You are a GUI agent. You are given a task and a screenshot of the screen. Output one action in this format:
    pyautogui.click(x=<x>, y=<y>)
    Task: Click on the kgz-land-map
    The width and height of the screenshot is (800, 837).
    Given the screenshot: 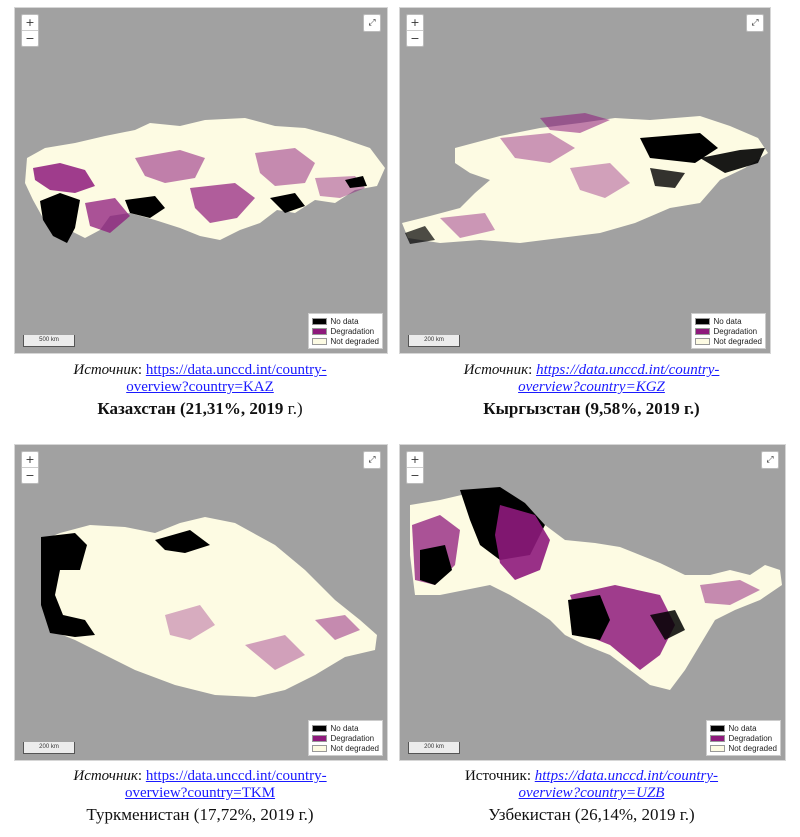 What is the action you would take?
    pyautogui.click(x=585, y=178)
    